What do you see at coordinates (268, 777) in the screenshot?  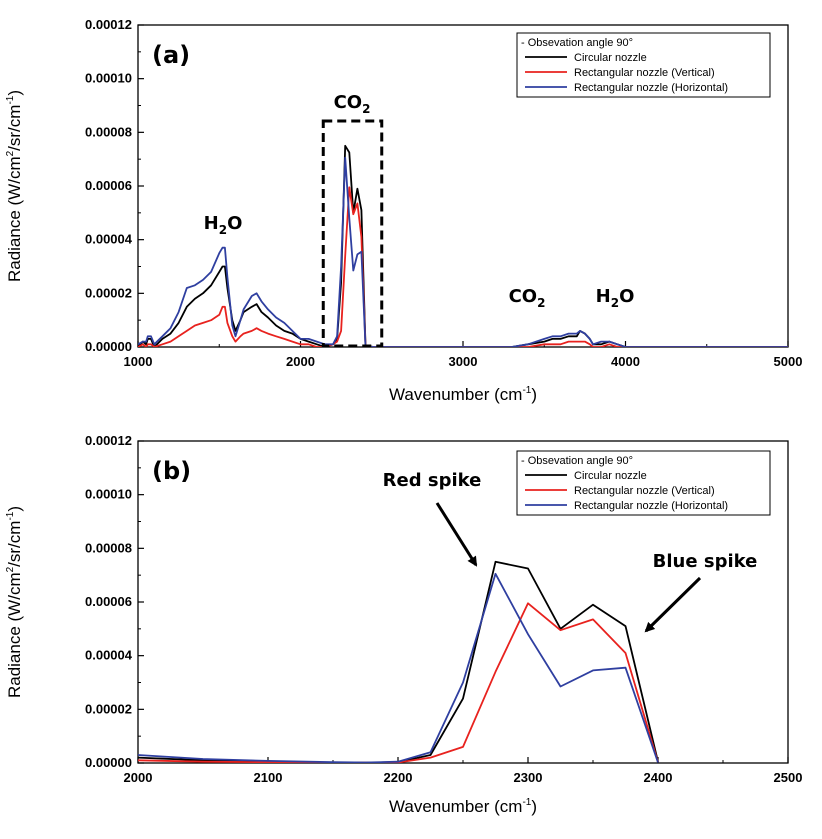 I see `x-tick-label: 2100` at bounding box center [268, 777].